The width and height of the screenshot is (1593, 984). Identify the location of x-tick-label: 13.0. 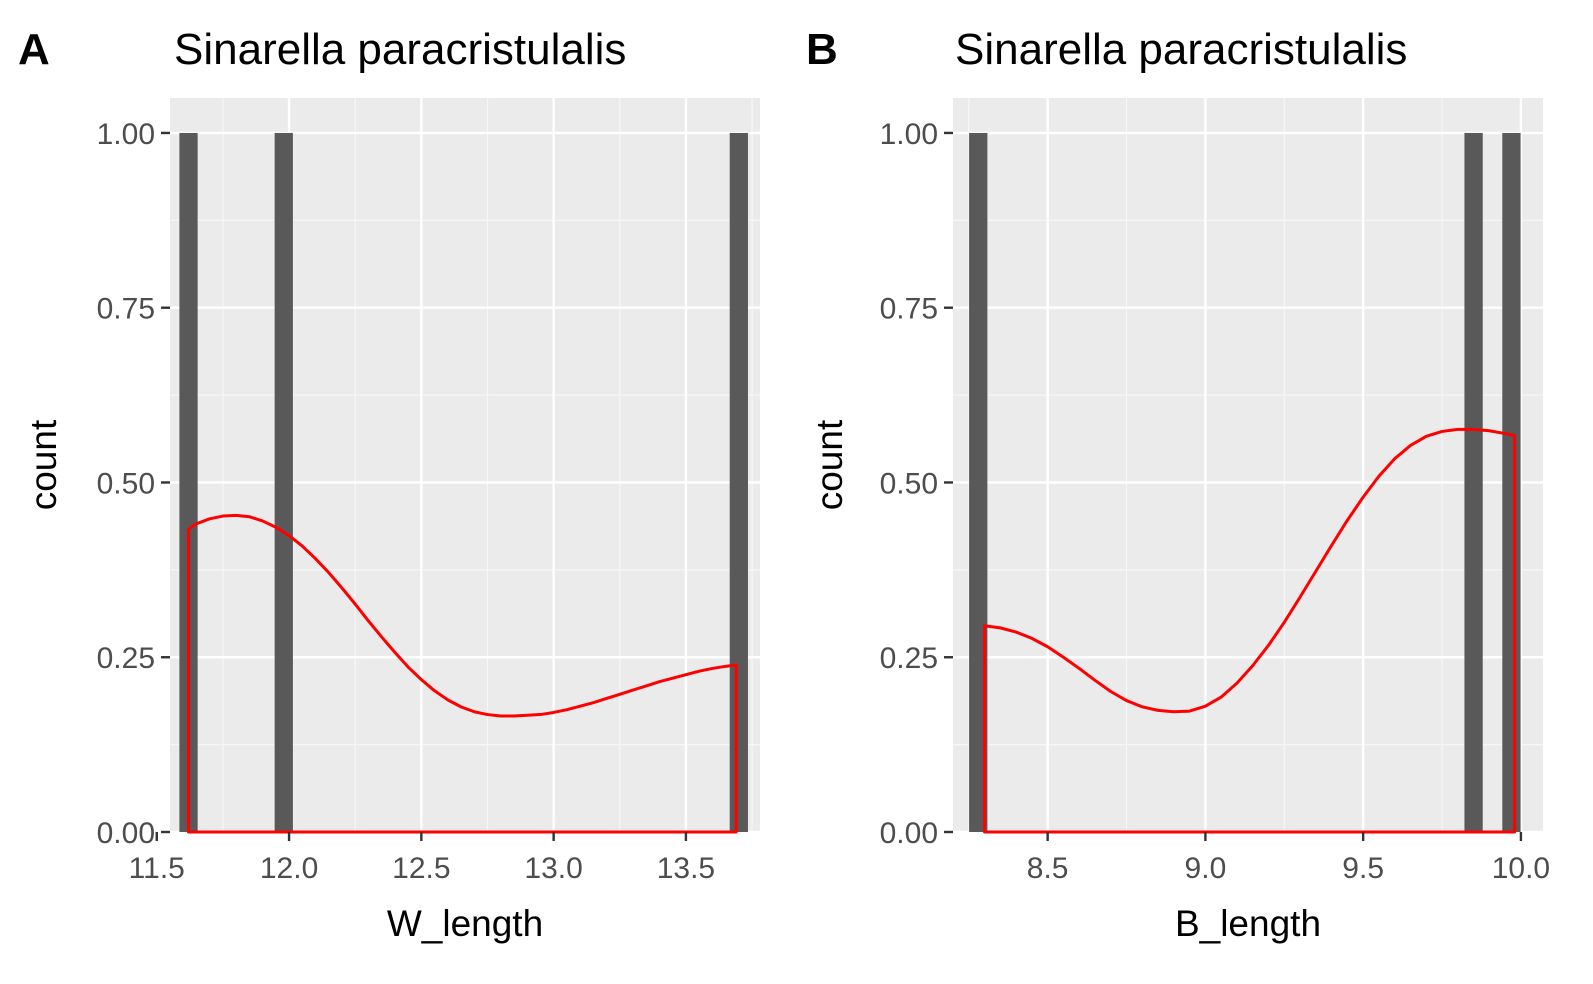
(553, 868).